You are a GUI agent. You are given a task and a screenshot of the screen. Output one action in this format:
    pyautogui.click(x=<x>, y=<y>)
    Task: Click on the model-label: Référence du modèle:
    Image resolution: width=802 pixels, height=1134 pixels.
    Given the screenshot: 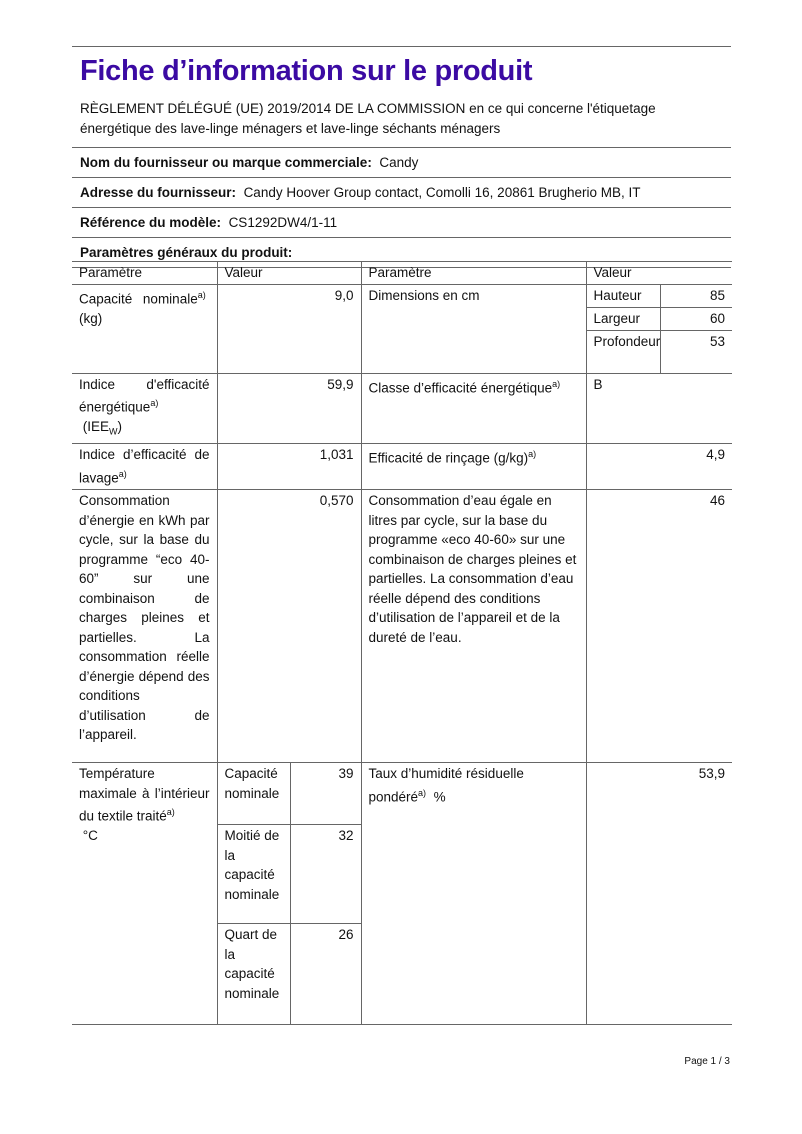 What is the action you would take?
    pyautogui.click(x=151, y=222)
    